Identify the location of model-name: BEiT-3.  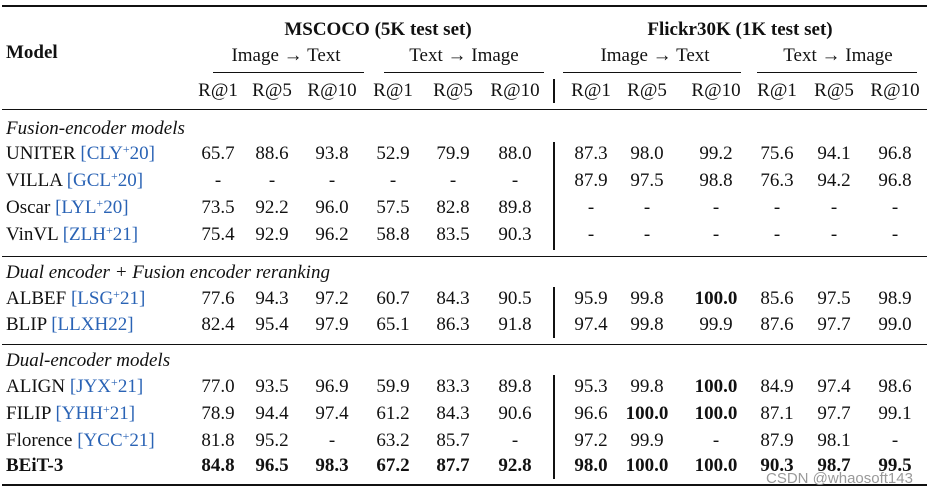
(35, 465).